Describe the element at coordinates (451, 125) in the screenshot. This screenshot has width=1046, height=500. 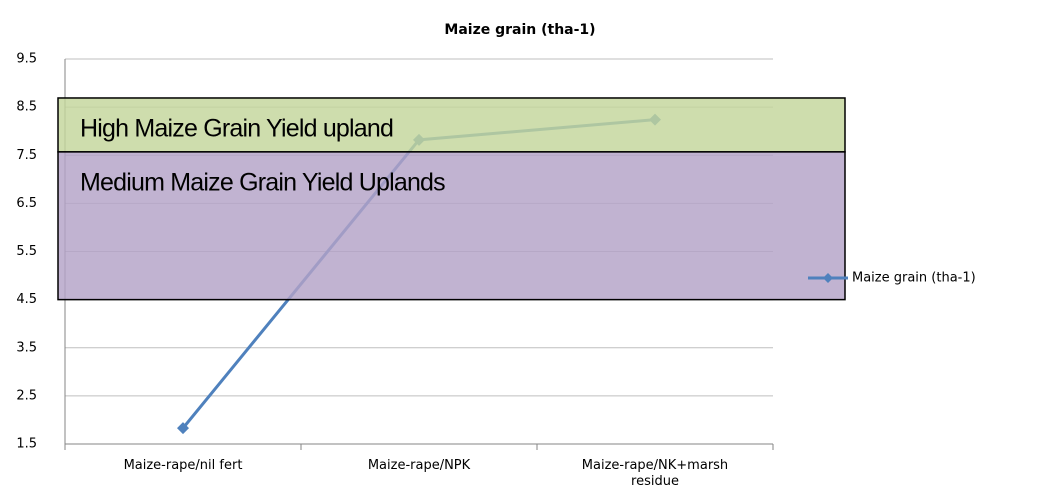
I see `band` at that location.